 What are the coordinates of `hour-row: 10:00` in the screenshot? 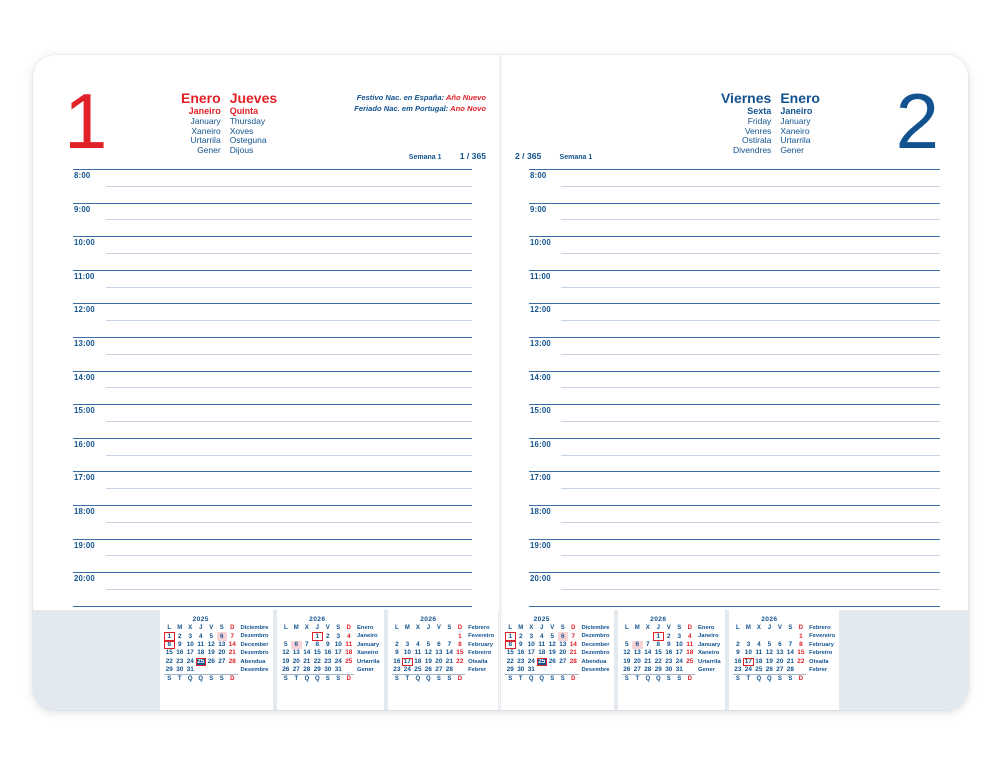 It's located at (734, 253).